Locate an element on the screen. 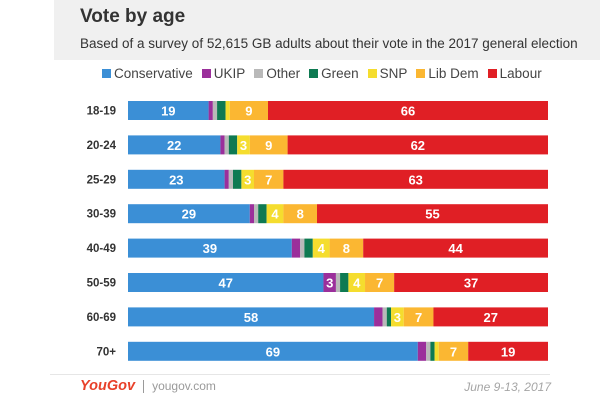  legend-item-ukip: UKIP is located at coordinates (223, 73).